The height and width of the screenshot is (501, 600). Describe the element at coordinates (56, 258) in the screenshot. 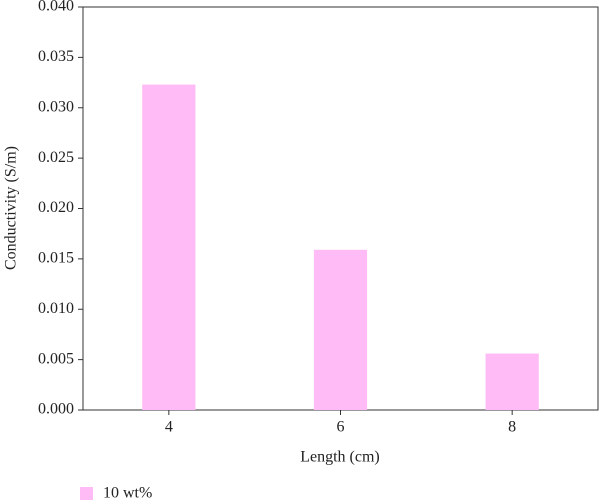

I see `y-tick-label: 0.015` at that location.